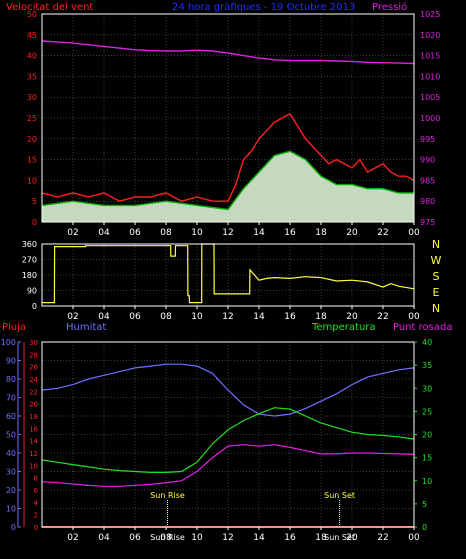  Describe the element at coordinates (33, 417) in the screenshot. I see `rain-y-tick-label: 18` at that location.